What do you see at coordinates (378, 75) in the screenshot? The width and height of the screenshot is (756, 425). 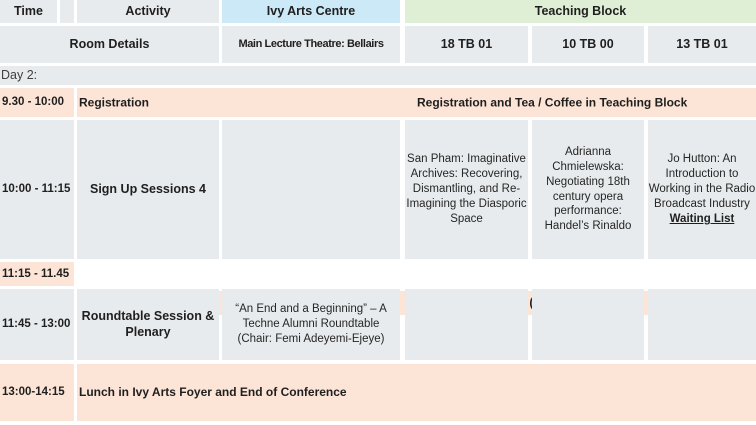 I see `day-label: Day 2:` at bounding box center [378, 75].